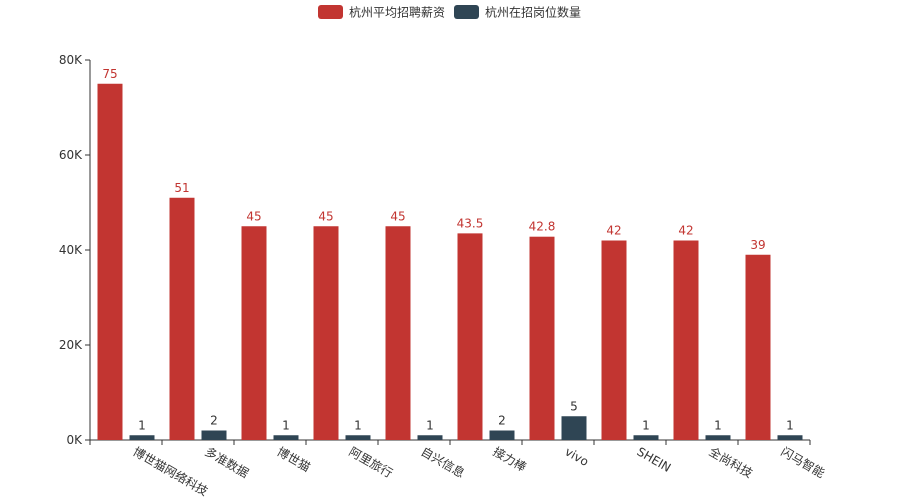  Describe the element at coordinates (533, 12) in the screenshot. I see `legend-label-2: 杭州在招岗位数量` at that location.